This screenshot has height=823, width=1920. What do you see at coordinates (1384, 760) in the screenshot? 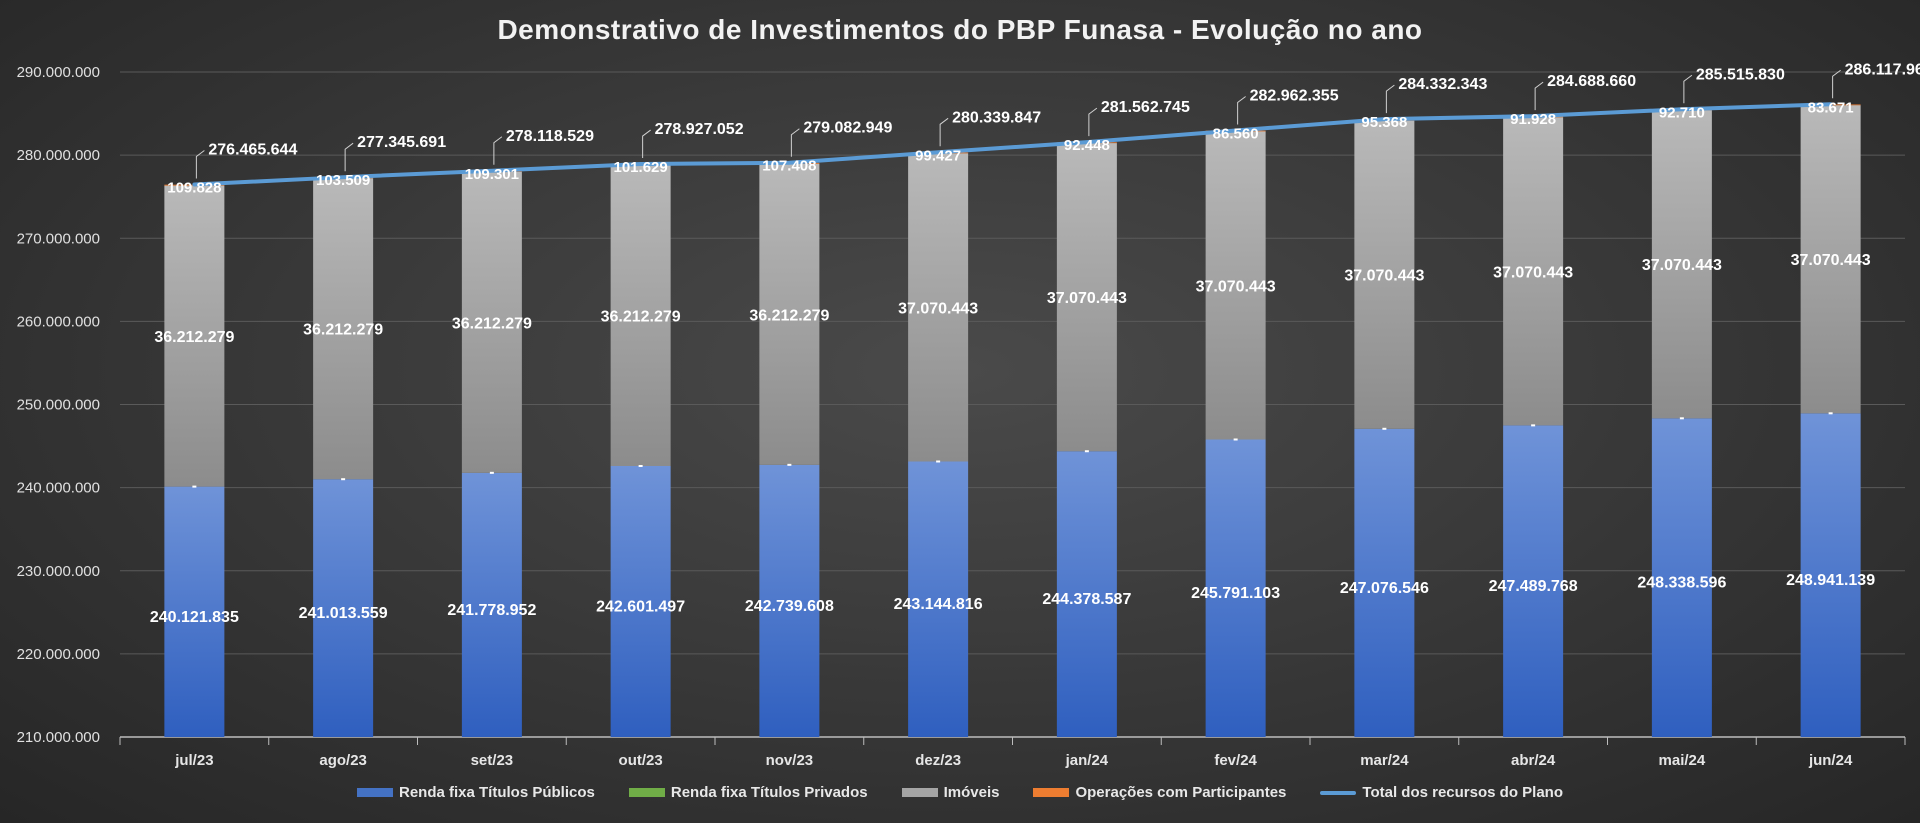
I see `x-tick-label: mar/24` at bounding box center [1384, 760].